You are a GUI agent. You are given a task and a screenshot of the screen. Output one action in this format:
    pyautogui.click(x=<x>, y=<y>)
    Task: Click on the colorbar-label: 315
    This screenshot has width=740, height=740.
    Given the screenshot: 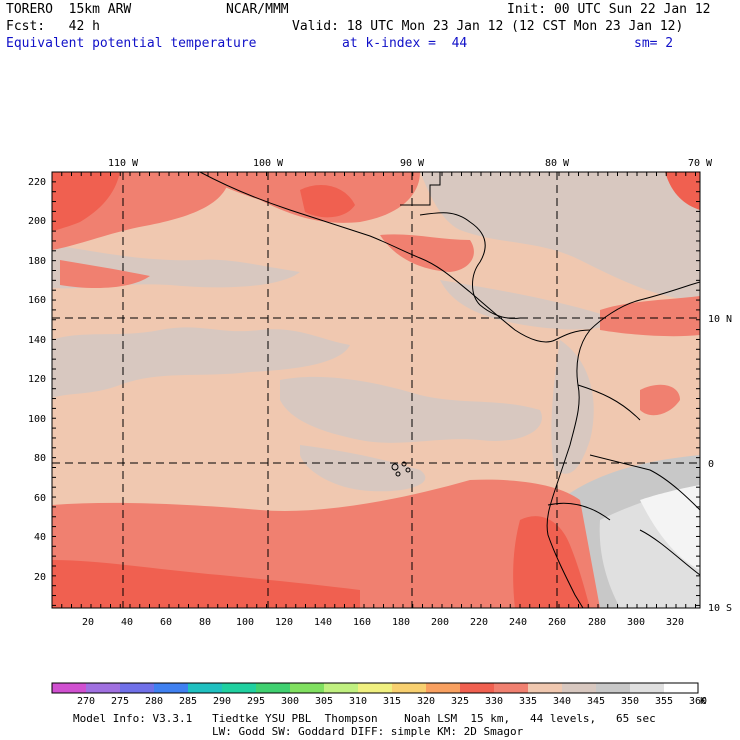 What is the action you would take?
    pyautogui.click(x=392, y=701)
    